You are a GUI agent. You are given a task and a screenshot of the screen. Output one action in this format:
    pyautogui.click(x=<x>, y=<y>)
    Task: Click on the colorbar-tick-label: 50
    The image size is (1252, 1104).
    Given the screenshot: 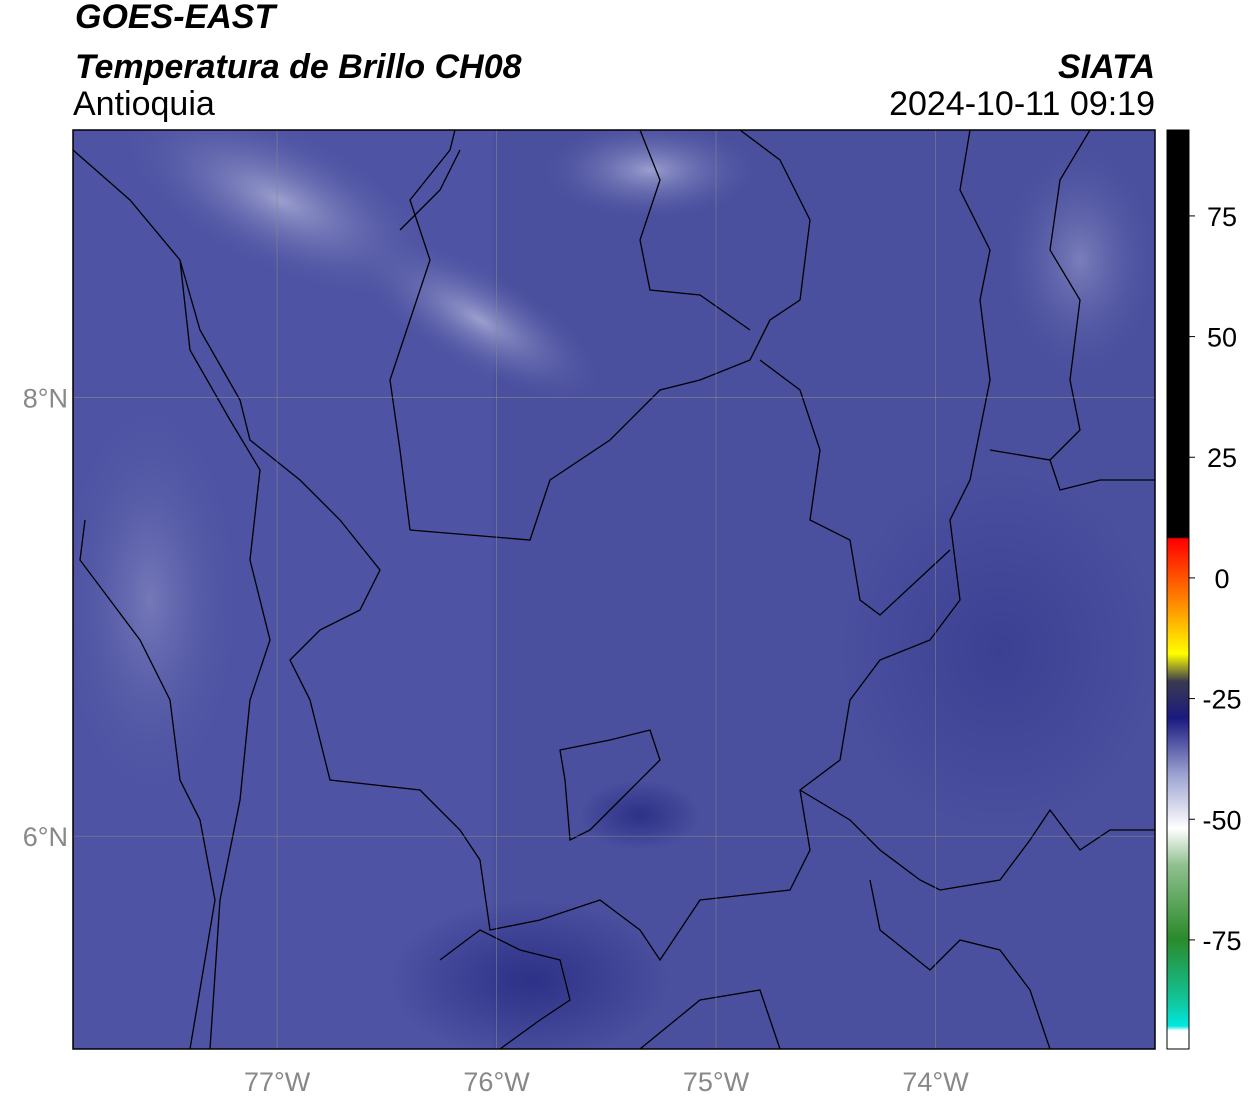 What is the action you would take?
    pyautogui.click(x=1222, y=338)
    